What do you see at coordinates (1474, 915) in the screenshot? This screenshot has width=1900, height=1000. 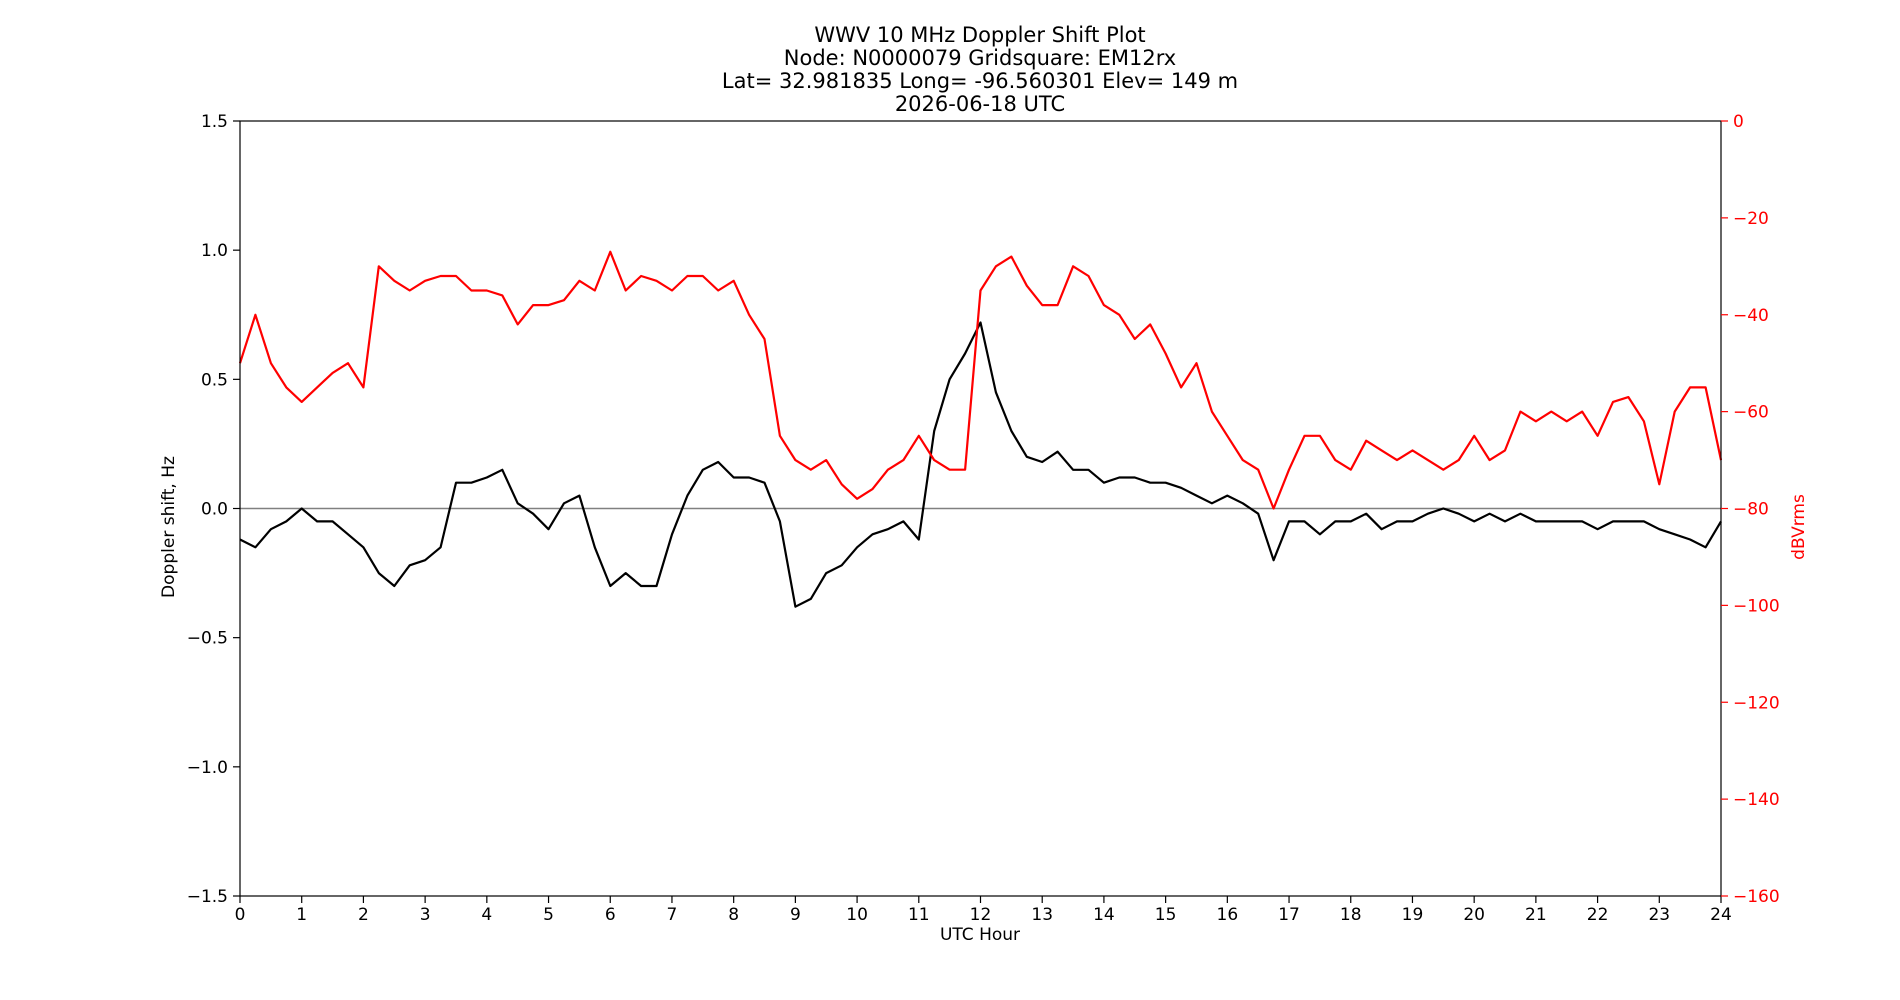 I see `x-tick-label: 20` at bounding box center [1474, 915].